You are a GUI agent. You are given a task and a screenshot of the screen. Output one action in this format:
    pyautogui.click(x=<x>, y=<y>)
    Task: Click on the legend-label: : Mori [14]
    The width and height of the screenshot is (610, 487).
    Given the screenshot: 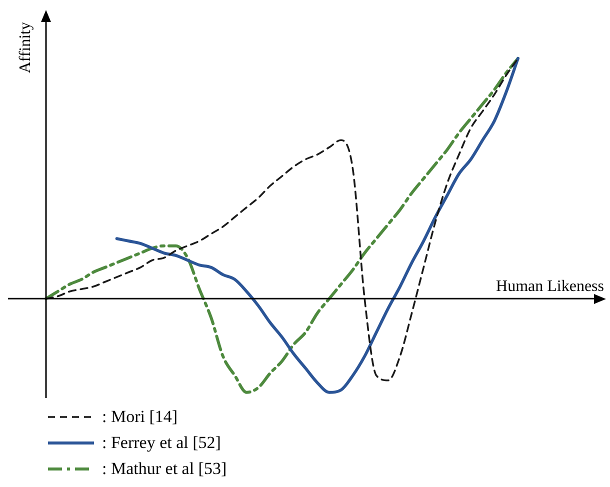 What is the action you would take?
    pyautogui.click(x=140, y=417)
    